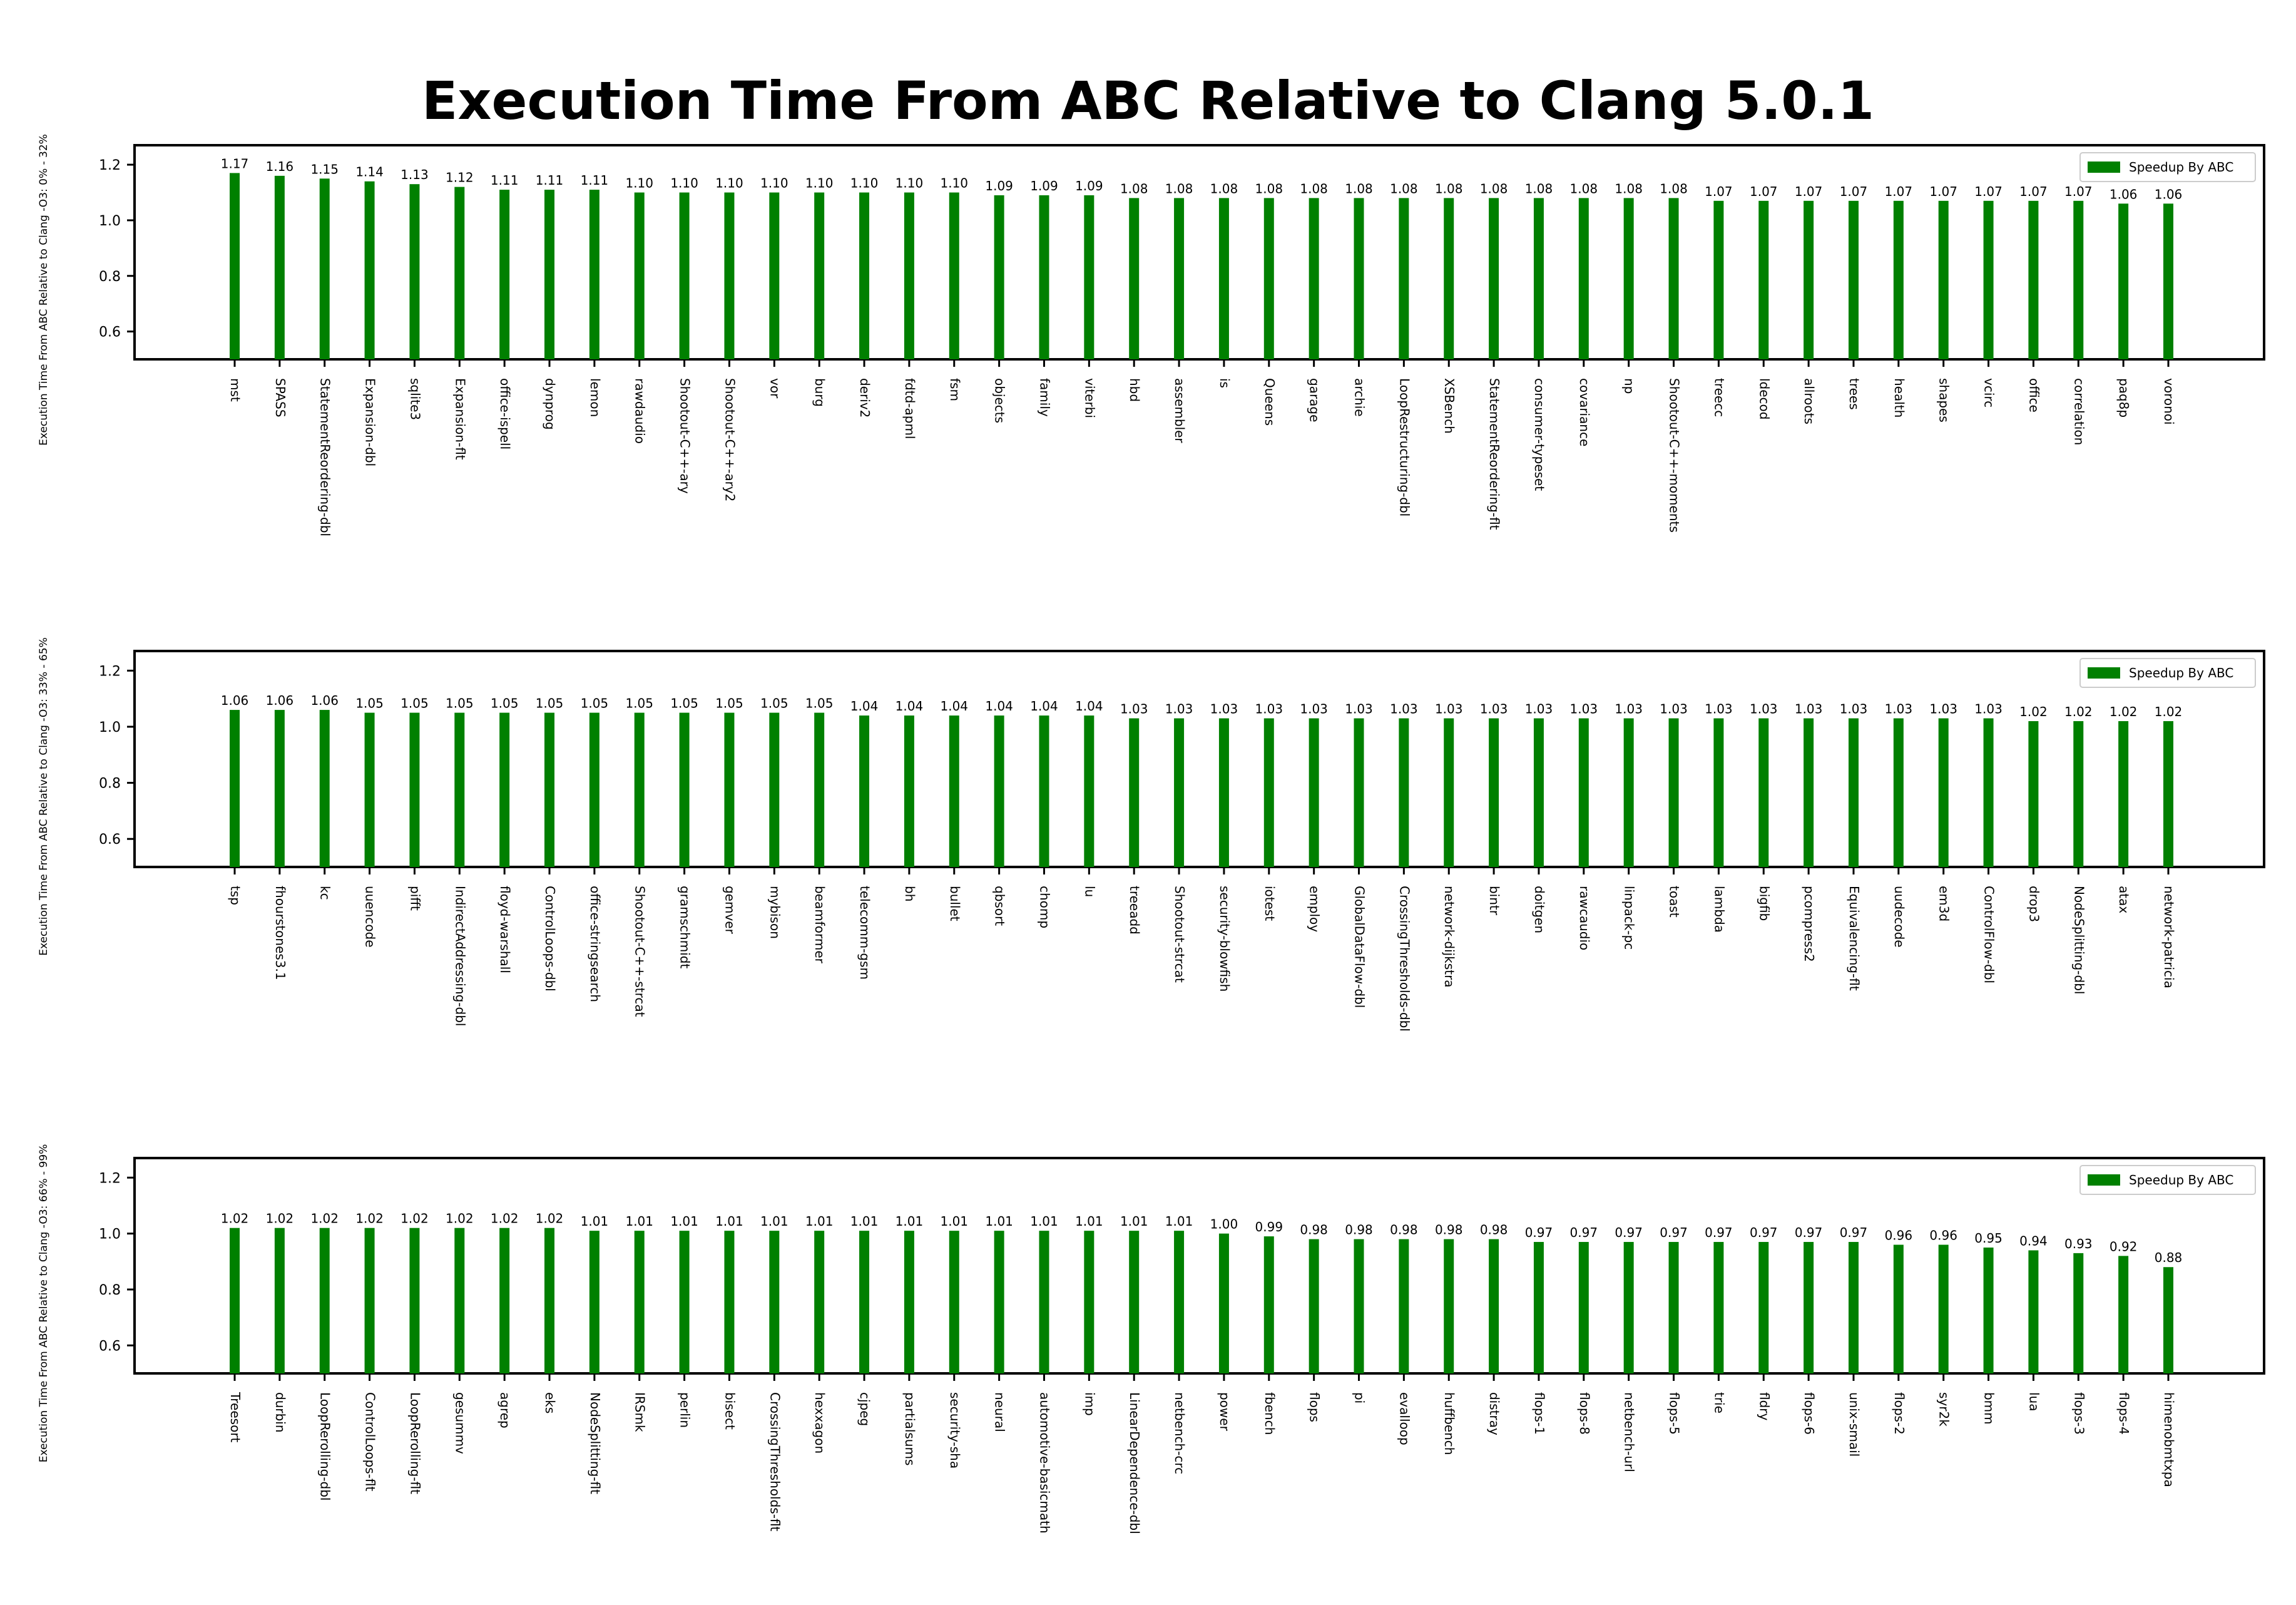 The image size is (2296, 1605). I want to click on data-label: 1.12, so click(460, 177).